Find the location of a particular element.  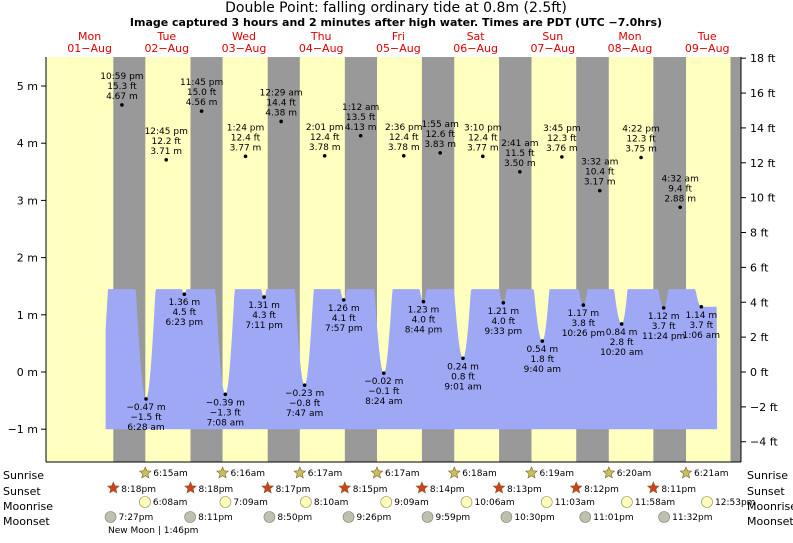

extreme-label: 7:08 am is located at coordinates (225, 423).